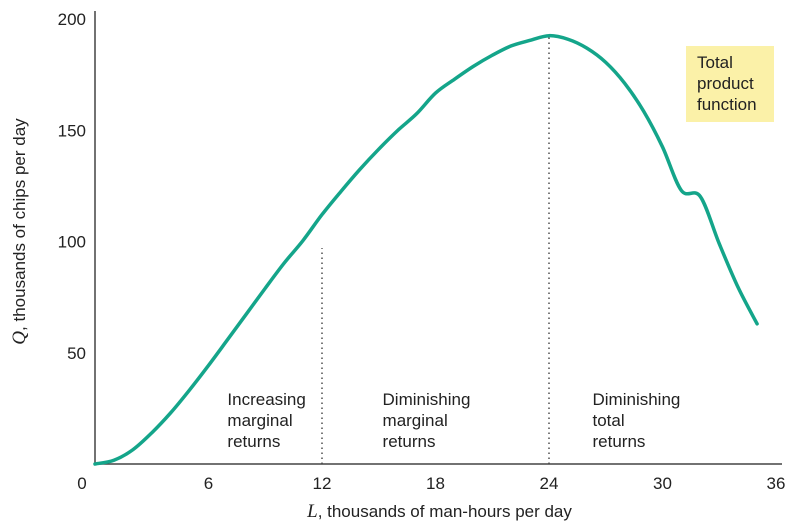 This screenshot has height=529, width=803. What do you see at coordinates (72, 130) in the screenshot?
I see `y-tick-label: 150` at bounding box center [72, 130].